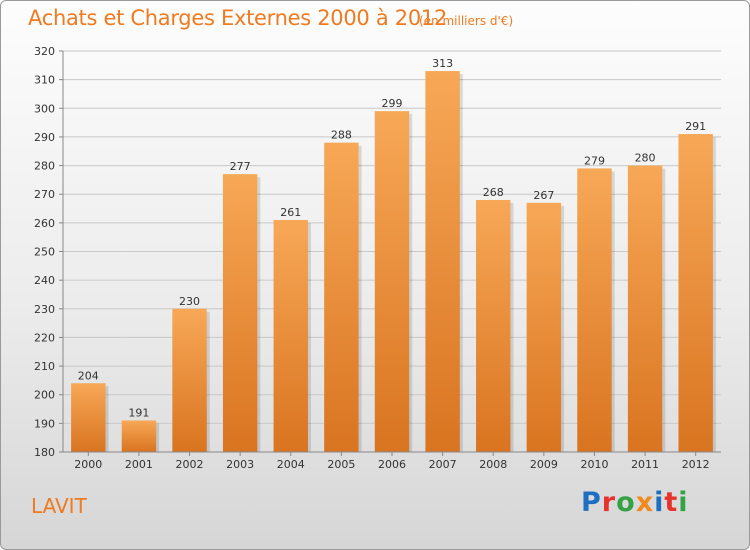 The width and height of the screenshot is (750, 550). Describe the element at coordinates (238, 18) in the screenshot. I see `chart-title: Achats et Charges Externes 2000 à 2012` at that location.